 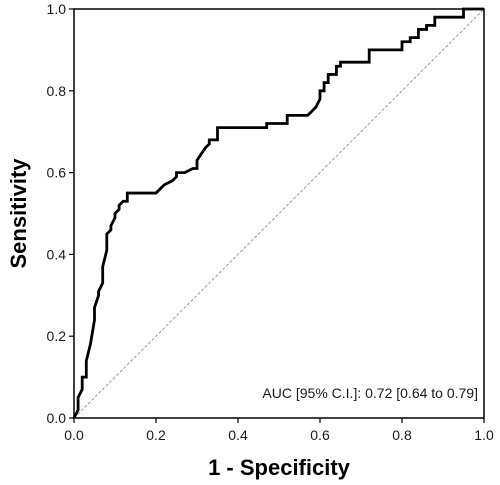 What do you see at coordinates (57, 9) in the screenshot?
I see `y-tick-label: 1.0` at bounding box center [57, 9].